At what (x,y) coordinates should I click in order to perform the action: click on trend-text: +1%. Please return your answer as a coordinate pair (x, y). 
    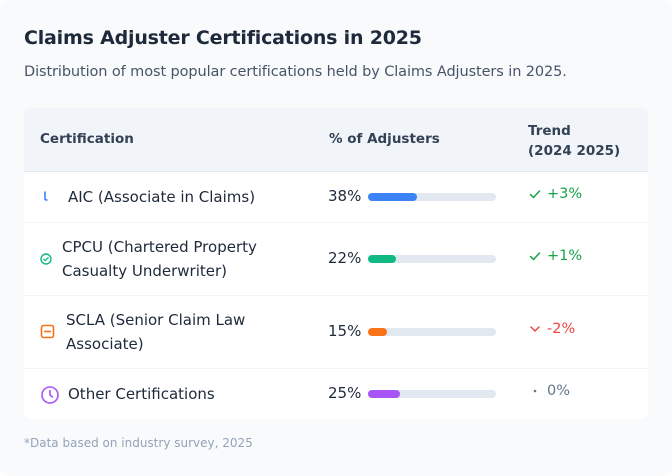
    Looking at the image, I should click on (565, 256).